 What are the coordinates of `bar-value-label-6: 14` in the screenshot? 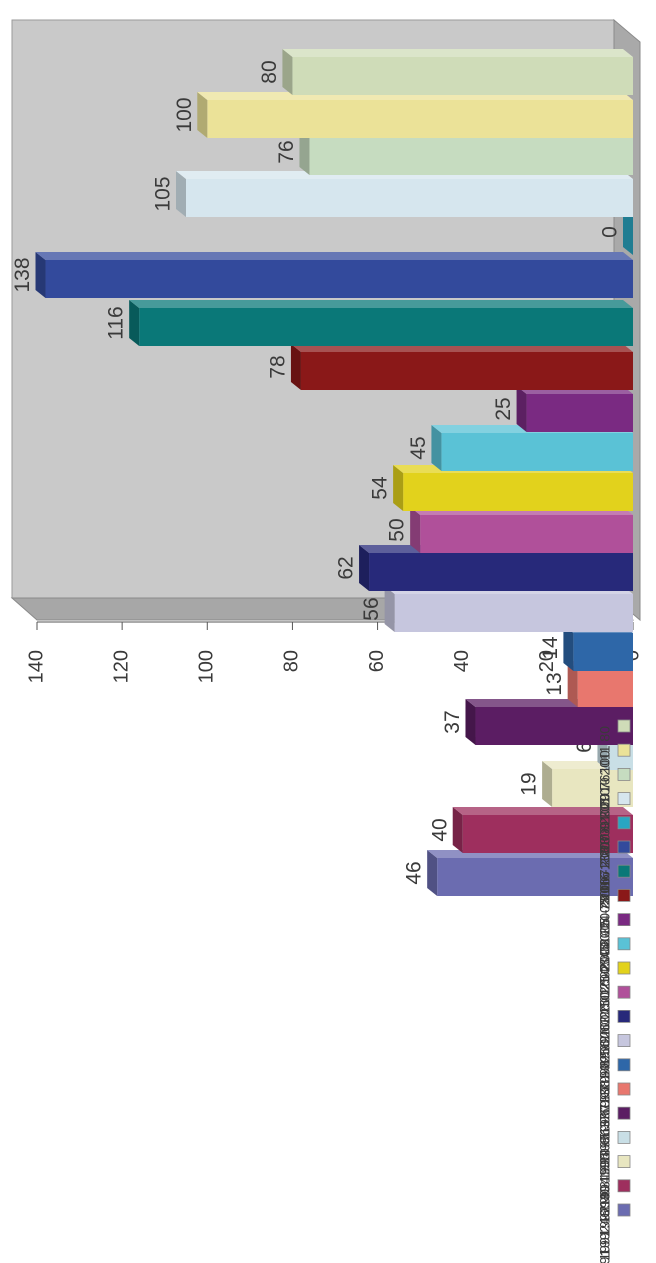 It's located at (550, 648).